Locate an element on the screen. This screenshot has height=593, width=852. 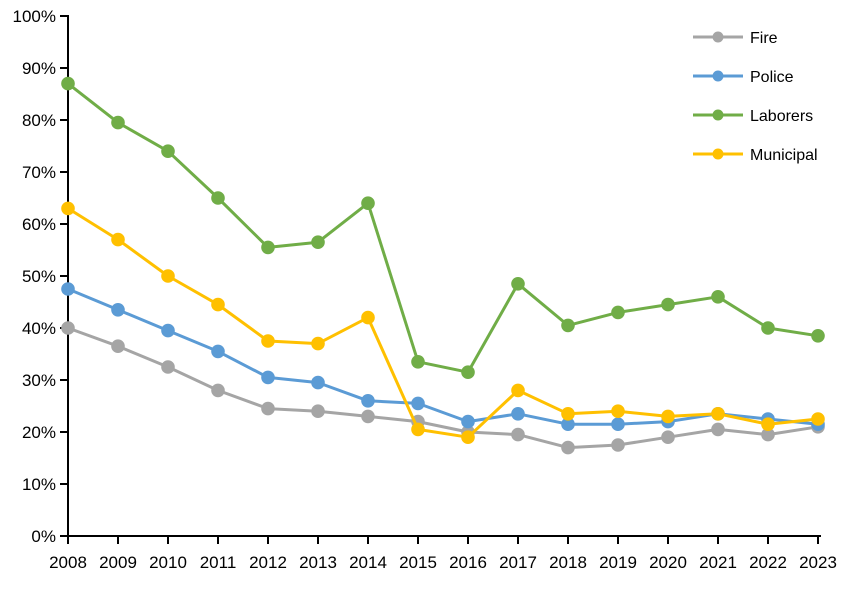
data-point-municipal-2019 is located at coordinates (618, 411).